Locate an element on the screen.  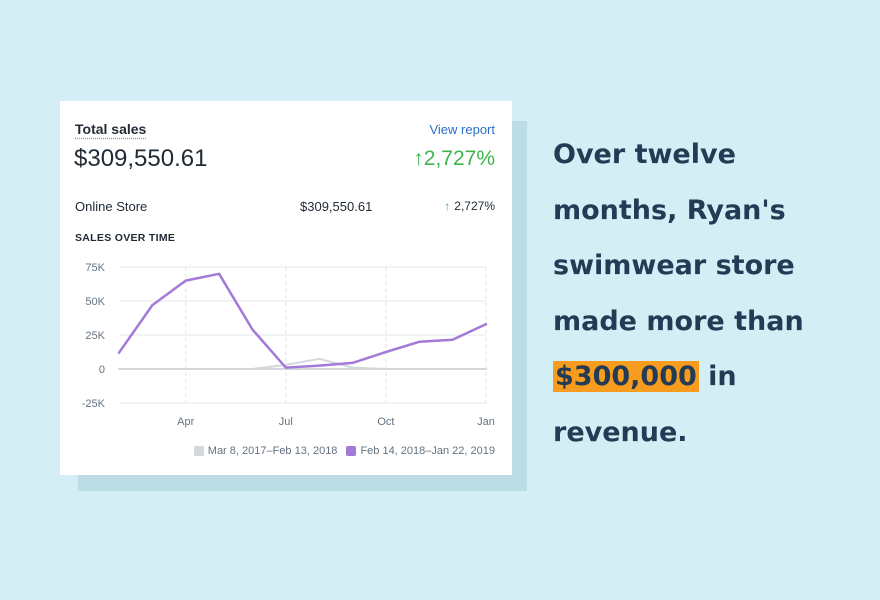
y-tick-label: 50K is located at coordinates (95, 302).